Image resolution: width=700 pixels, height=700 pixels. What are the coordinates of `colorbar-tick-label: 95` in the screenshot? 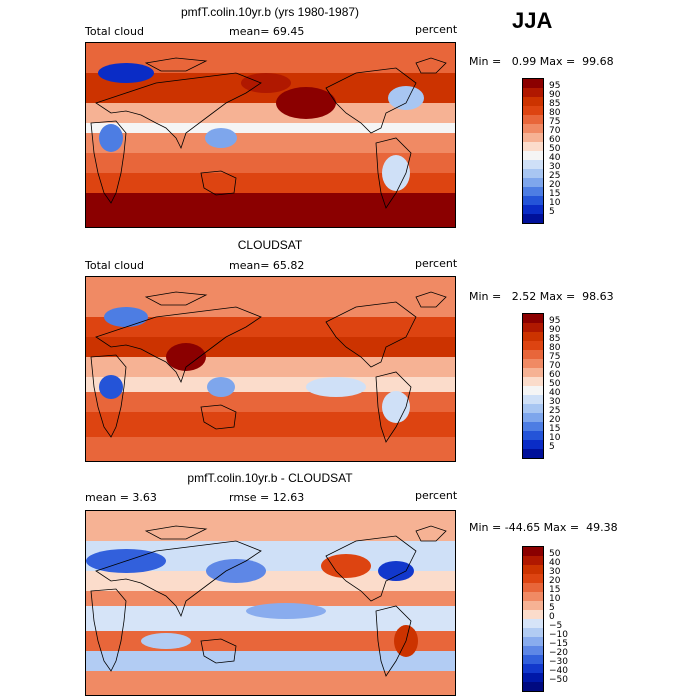 It's located at (555, 86).